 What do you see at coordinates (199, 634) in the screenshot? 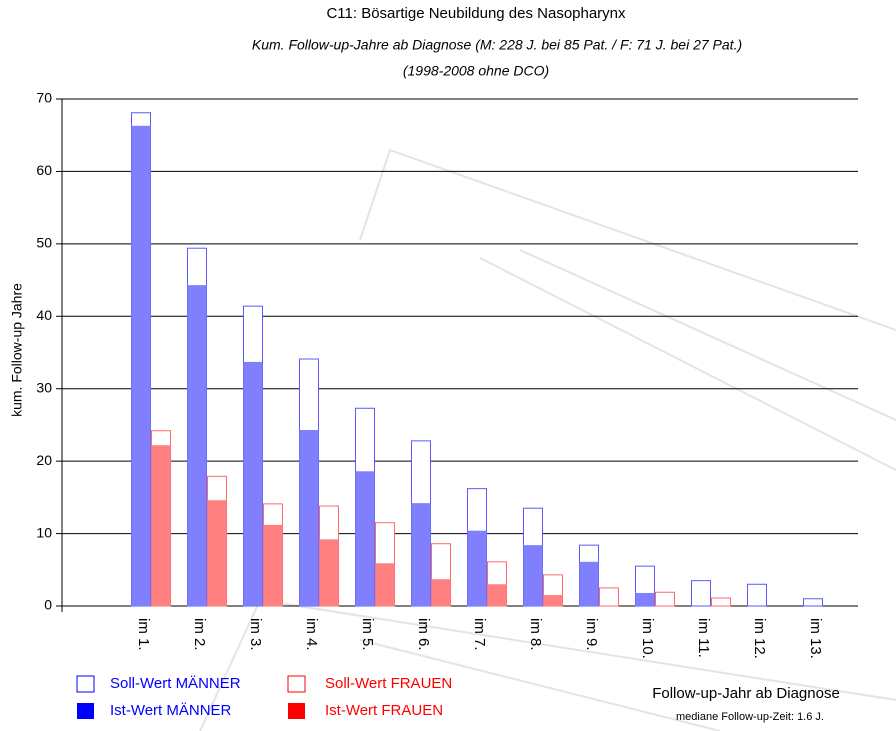
I see `x-tick-label: im 2.` at bounding box center [199, 634].